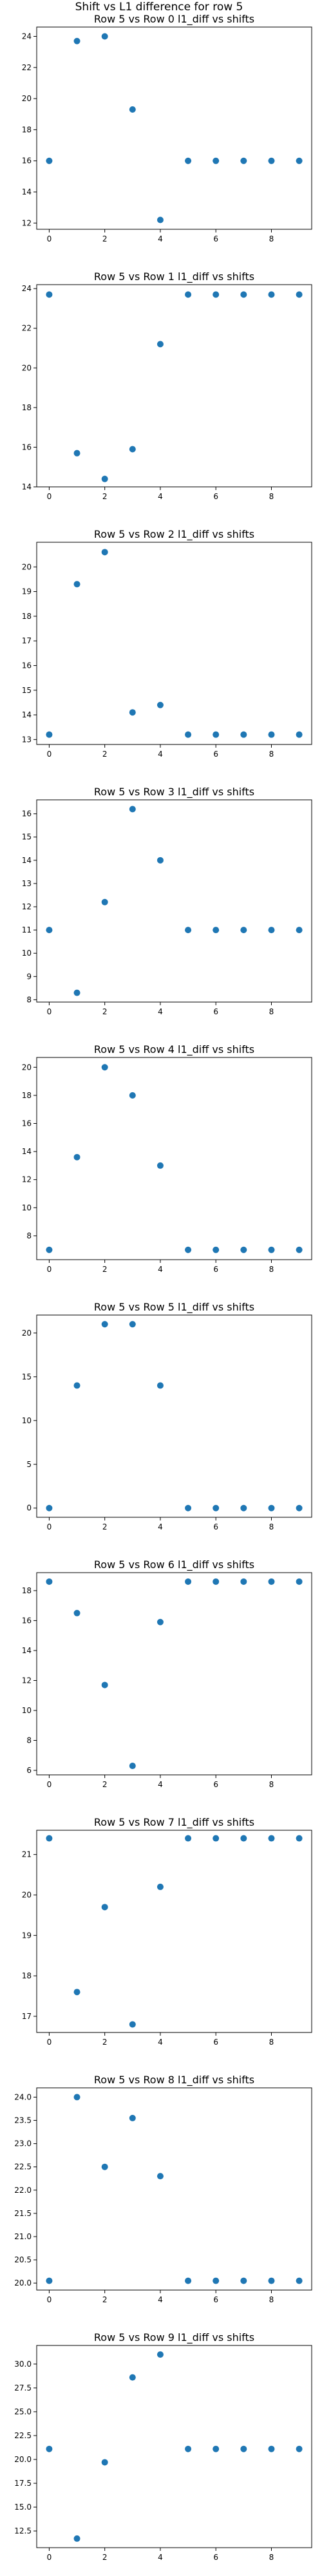  I want to click on chart-title: Row 5 vs Row 9 l1_diff vs shifts, so click(174, 2337).